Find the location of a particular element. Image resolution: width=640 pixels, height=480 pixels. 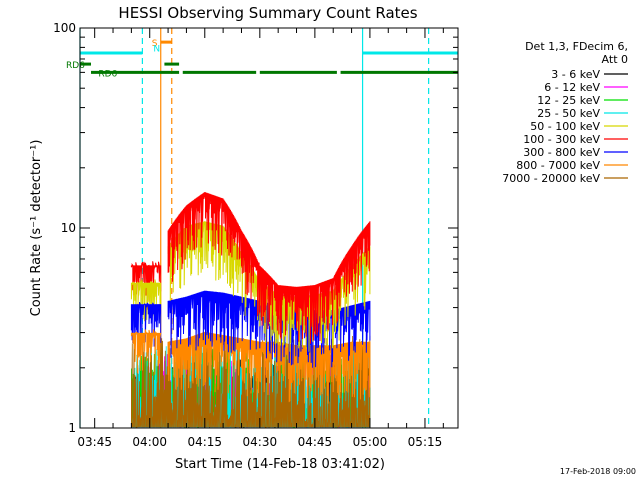

x-tick-label: 05:00 is located at coordinates (370, 442).